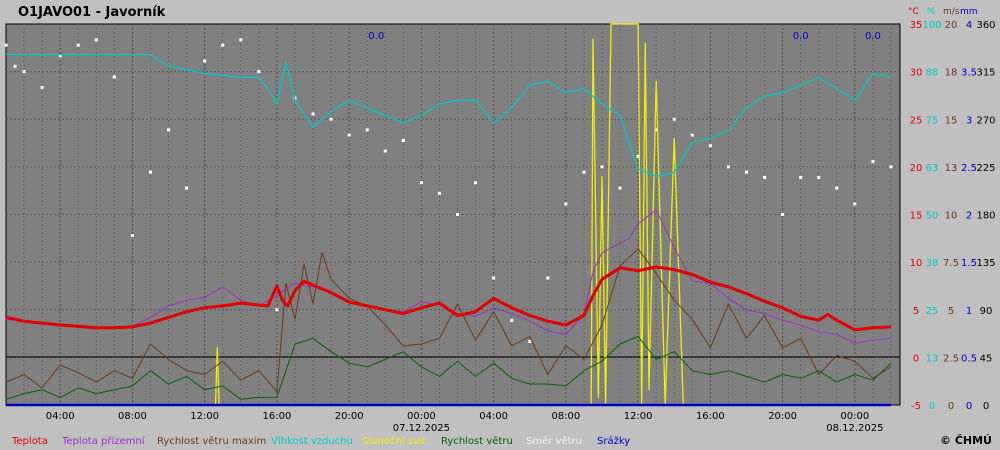 The image size is (1000, 450). What do you see at coordinates (986, 311) in the screenshot?
I see `y-tick-label-wind-direction: 90` at bounding box center [986, 311].